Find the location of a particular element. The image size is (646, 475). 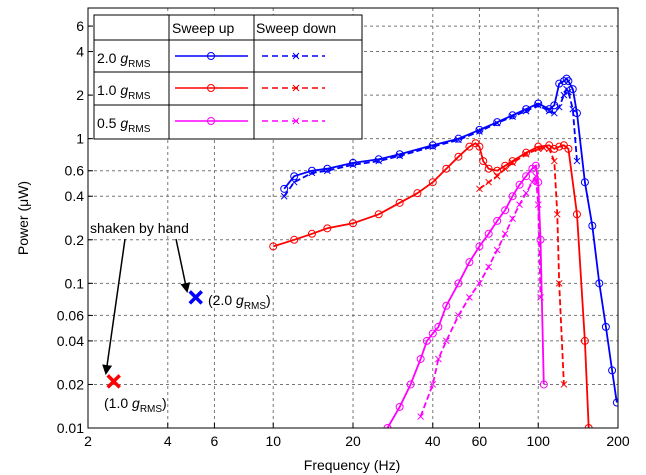

y-tick-label: 0.01 is located at coordinates (70, 428).